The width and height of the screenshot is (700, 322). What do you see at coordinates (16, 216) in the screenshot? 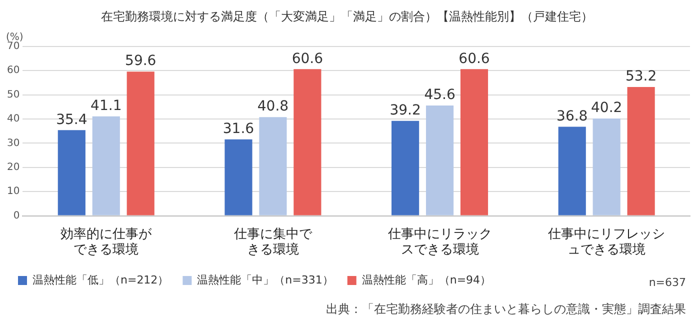
I see `y-tick-label: 0` at bounding box center [16, 216].